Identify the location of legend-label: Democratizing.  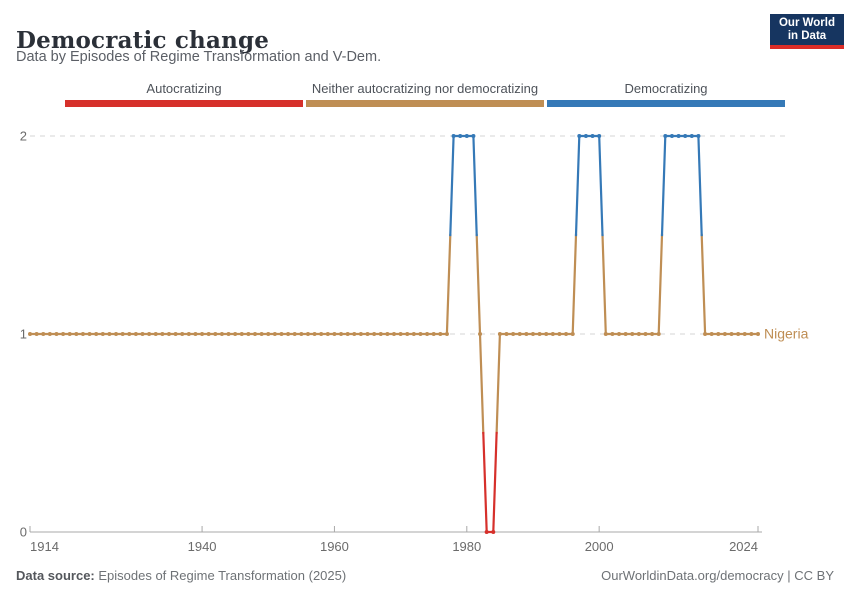
(666, 88).